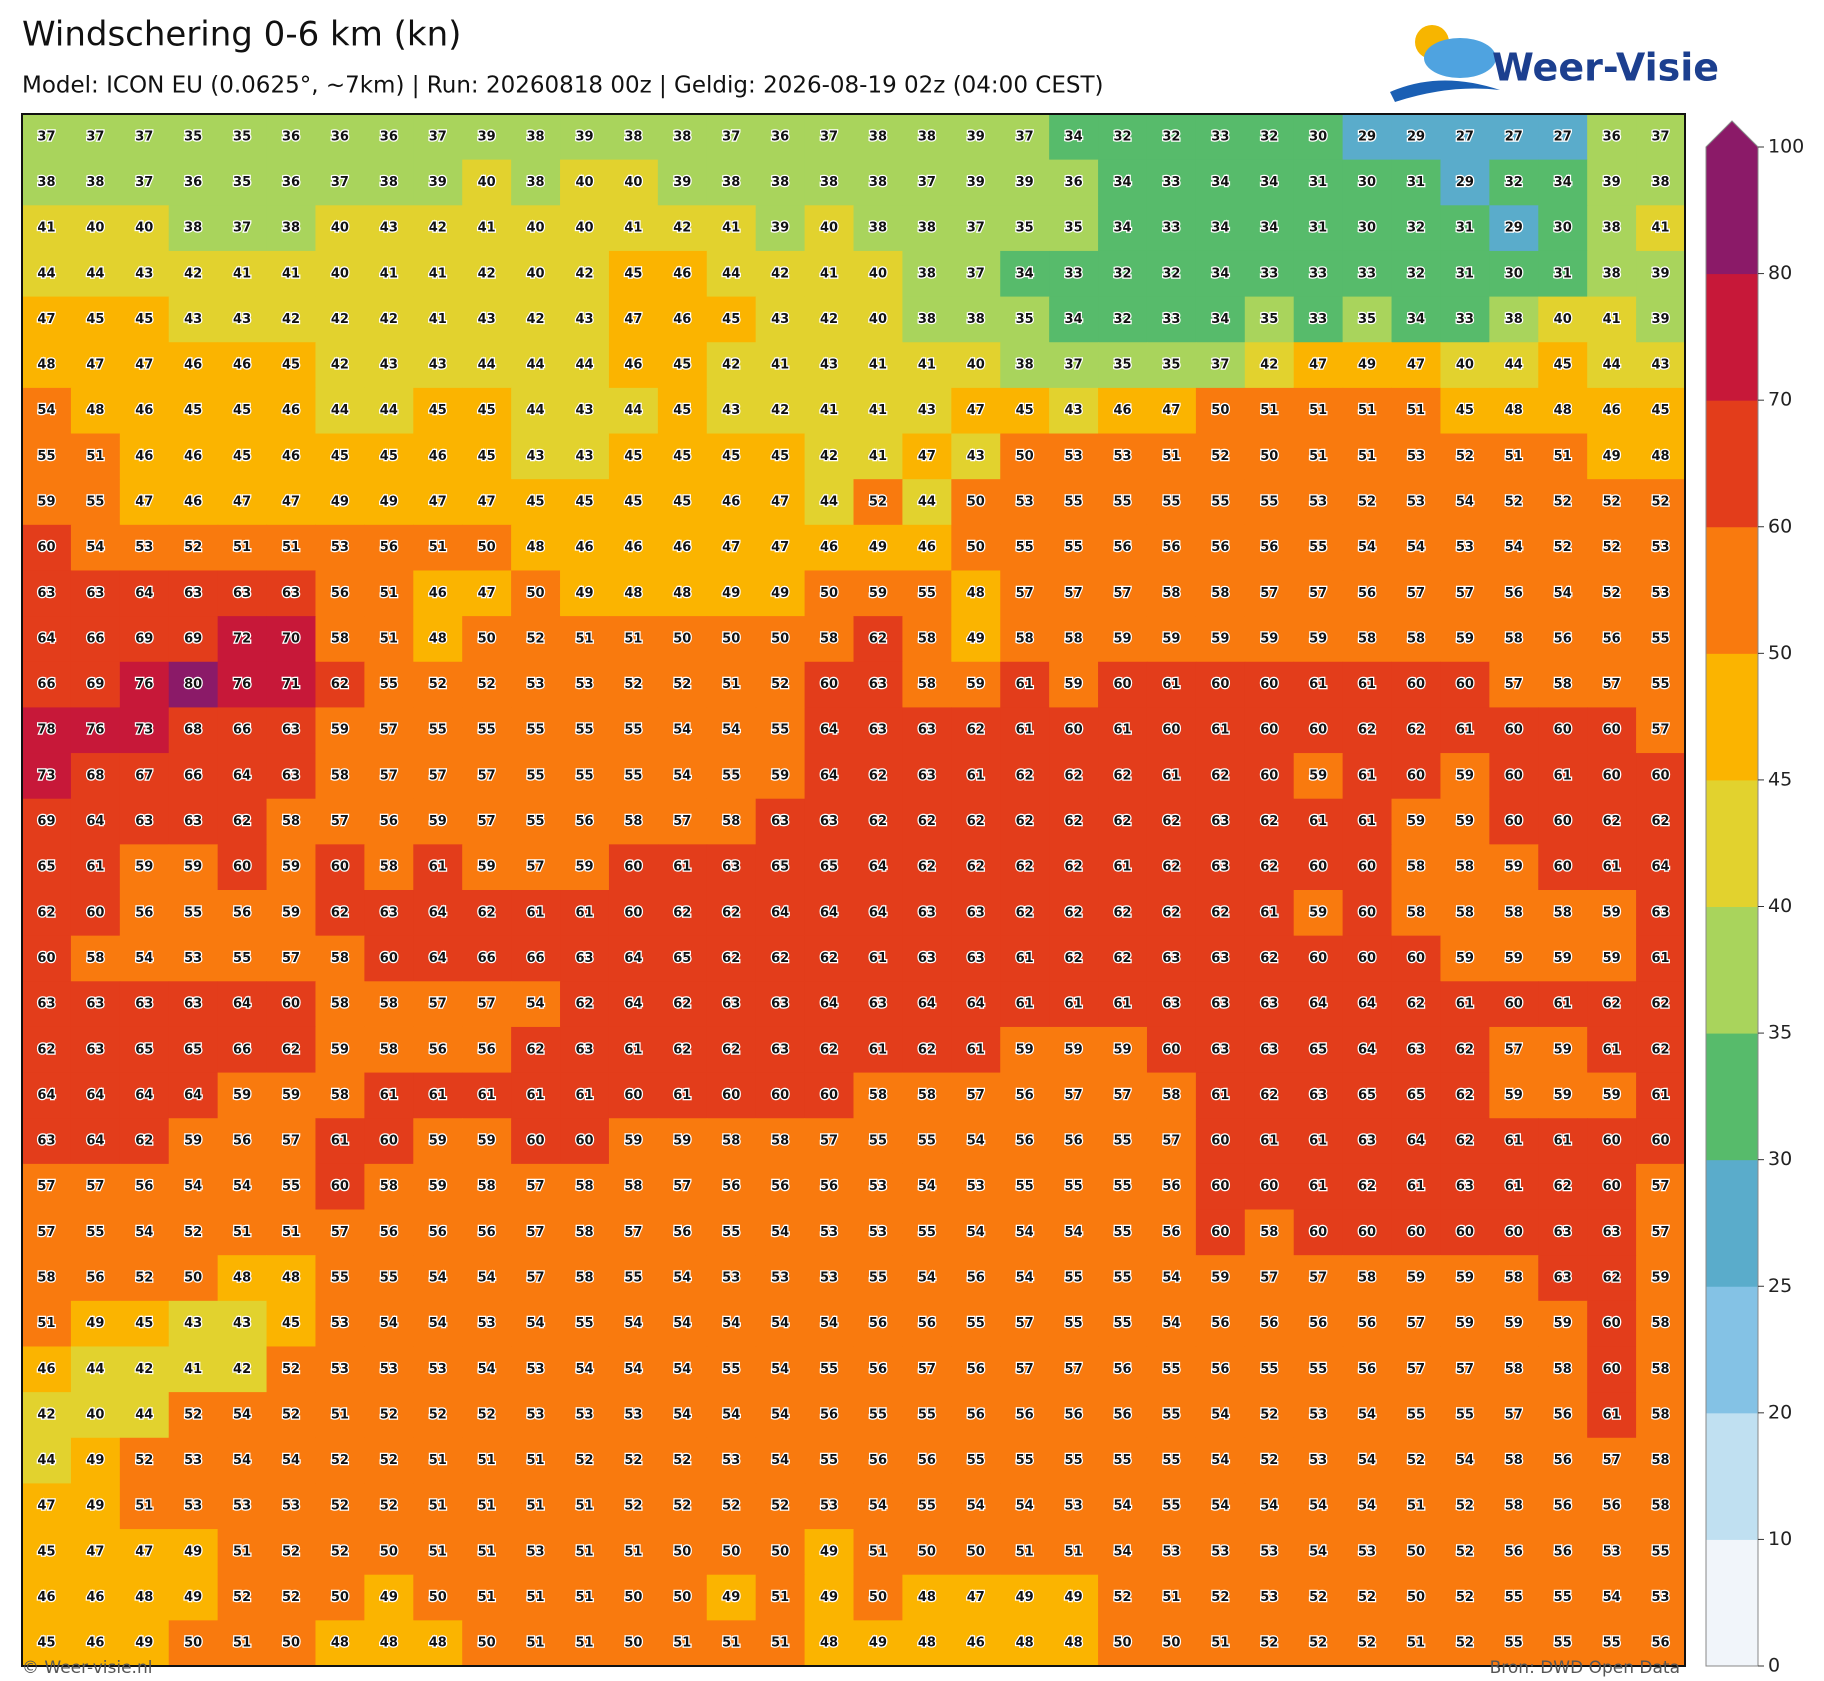 The height and width of the screenshot is (1681, 1824). Describe the element at coordinates (242, 1049) in the screenshot. I see `cell-value: 66` at that location.